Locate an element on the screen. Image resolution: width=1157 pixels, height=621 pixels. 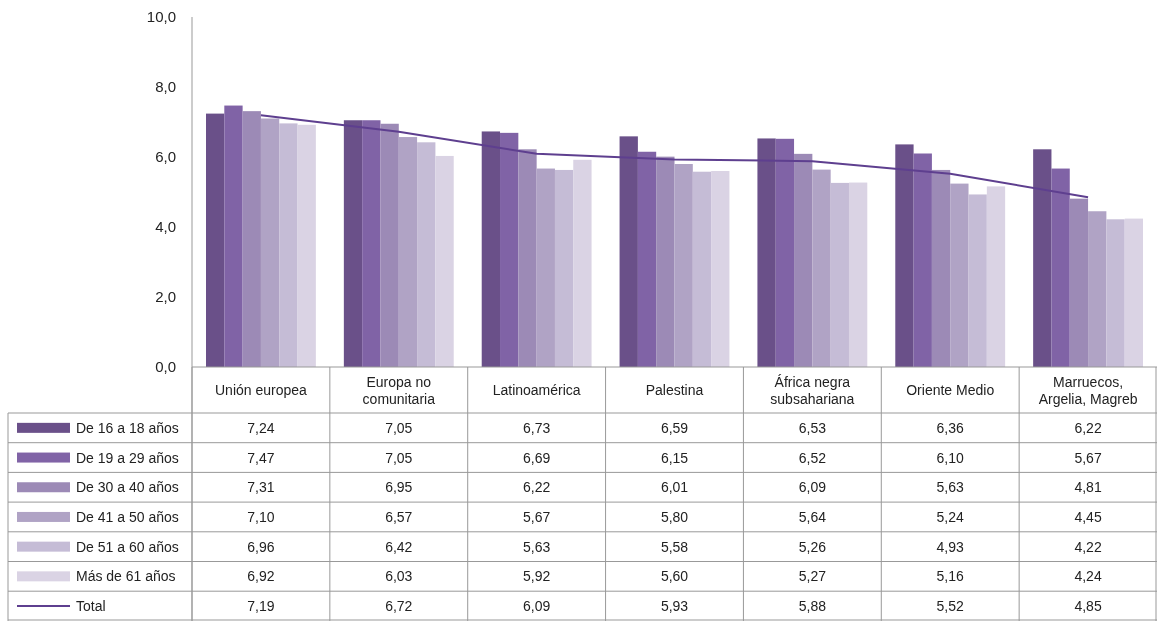
legend-label: De 16 a 18 años is located at coordinates (127, 427).